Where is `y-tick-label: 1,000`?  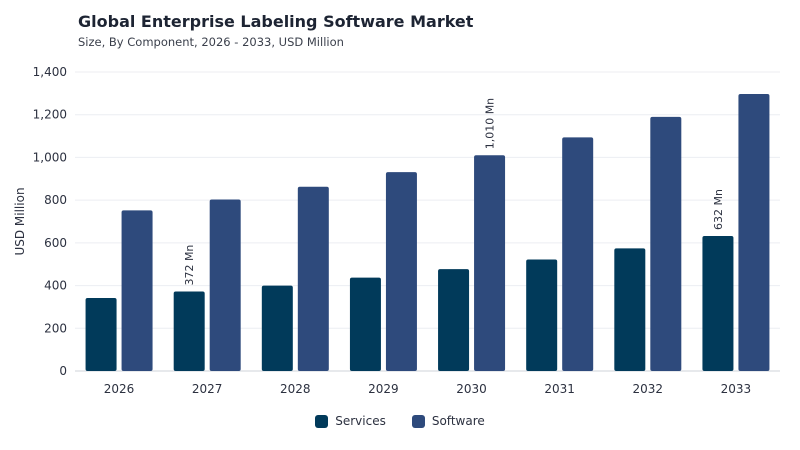 y-tick-label: 1,000 is located at coordinates (50, 157).